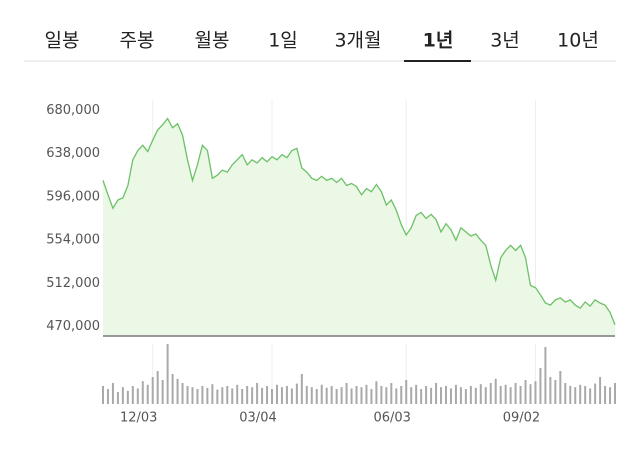  I want to click on tab: 10년, so click(578, 41).